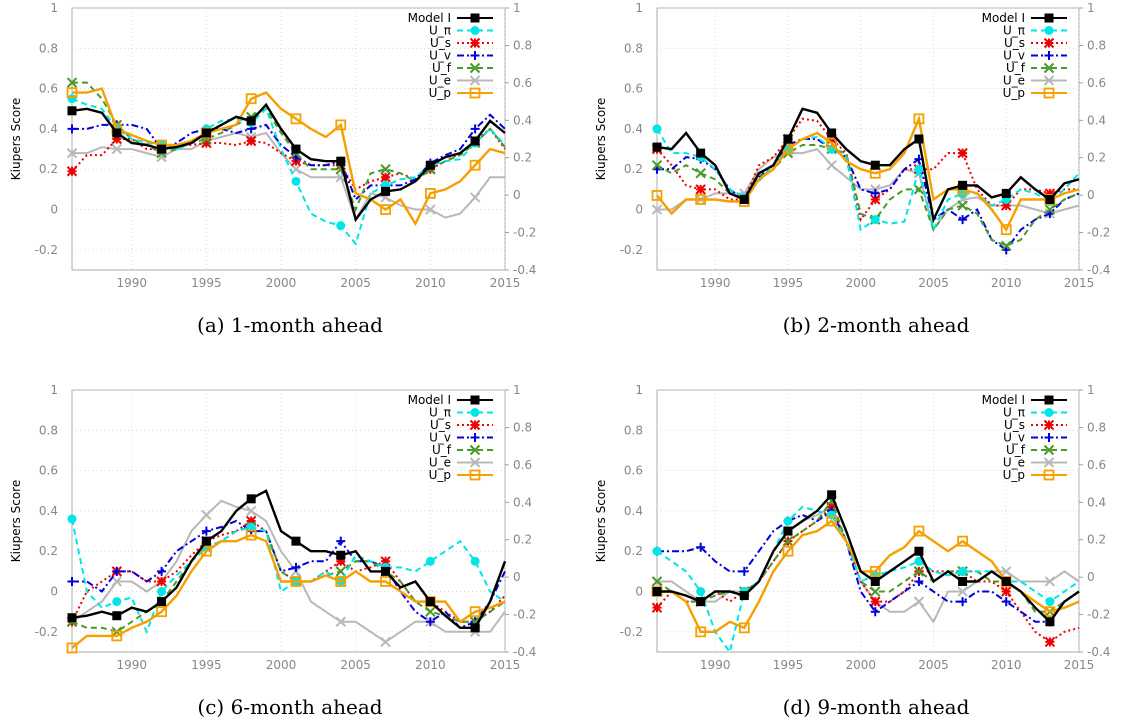  Describe the element at coordinates (1003, 400) in the screenshot. I see `legend-label-model-i: Model I` at that location.